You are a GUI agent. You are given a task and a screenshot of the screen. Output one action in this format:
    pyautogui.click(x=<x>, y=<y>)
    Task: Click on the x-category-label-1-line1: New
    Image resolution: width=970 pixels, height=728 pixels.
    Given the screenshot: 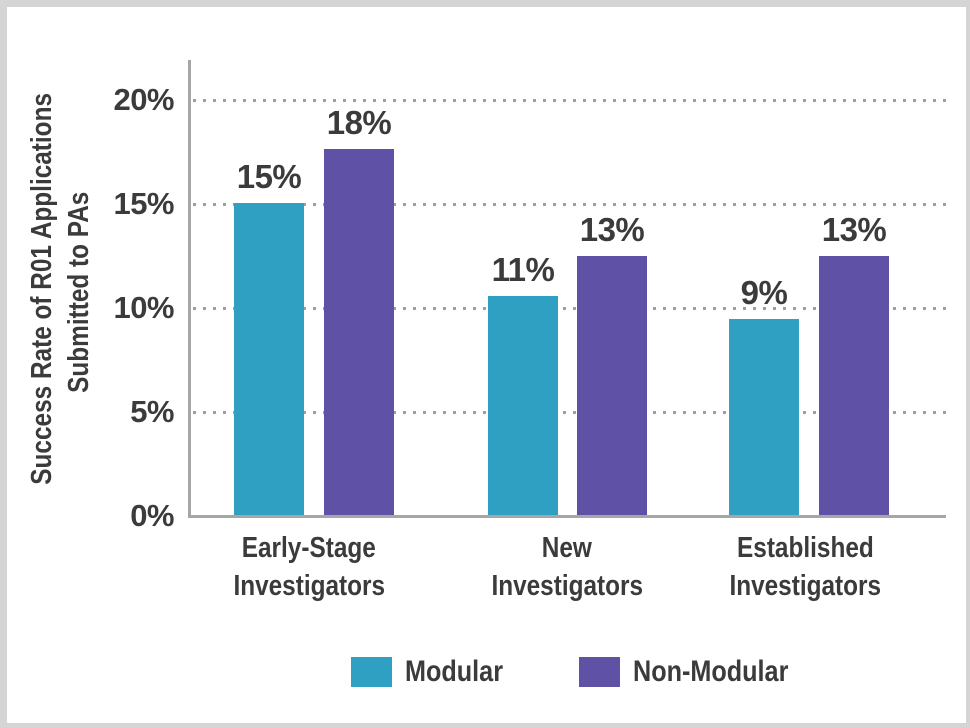 What is the action you would take?
    pyautogui.click(x=567, y=548)
    